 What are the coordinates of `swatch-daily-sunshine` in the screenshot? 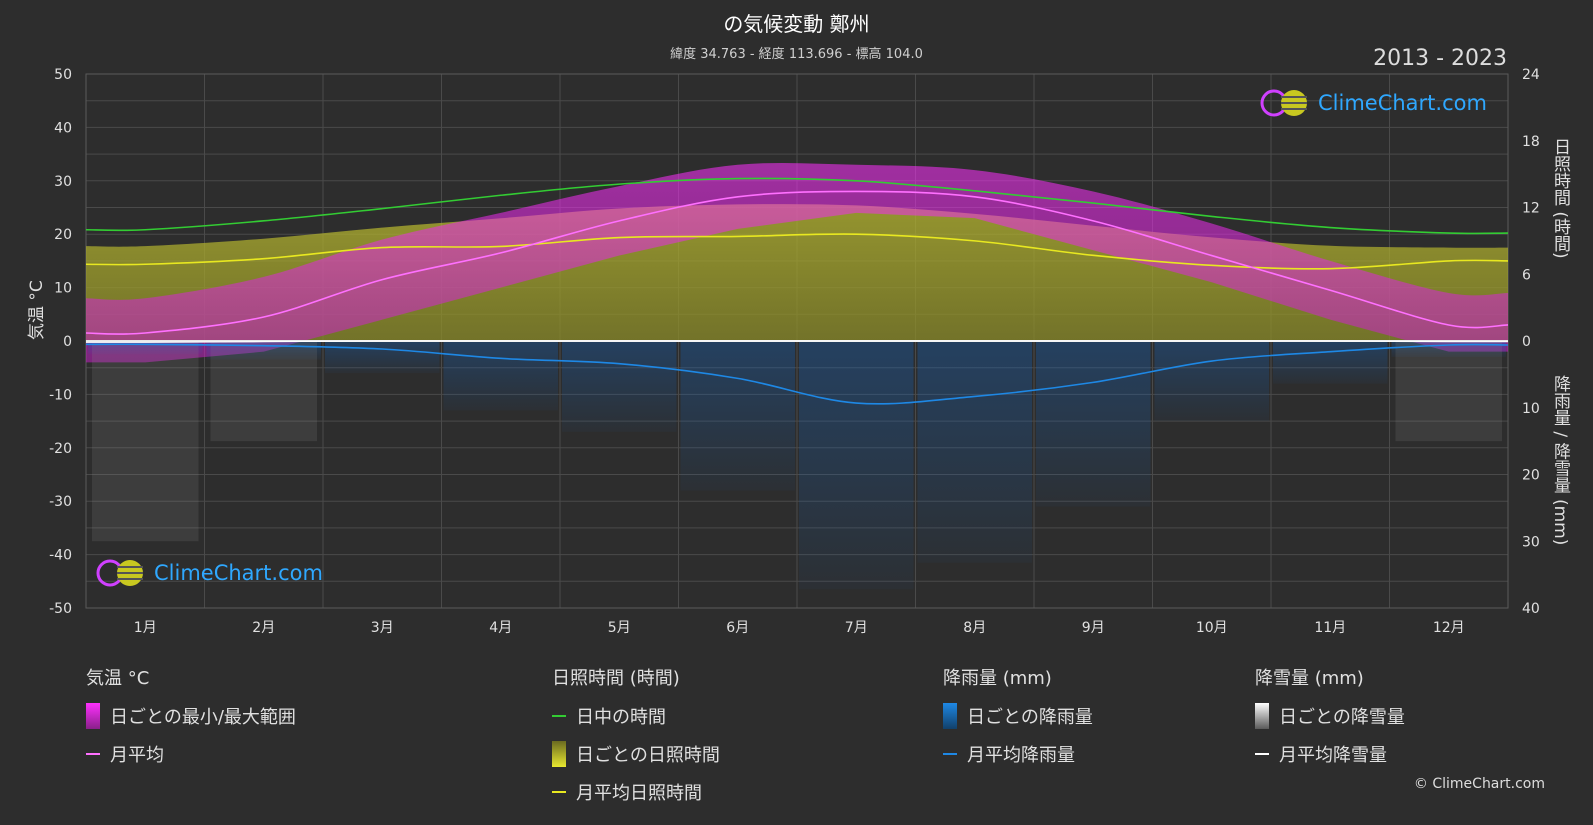 It's located at (559, 754).